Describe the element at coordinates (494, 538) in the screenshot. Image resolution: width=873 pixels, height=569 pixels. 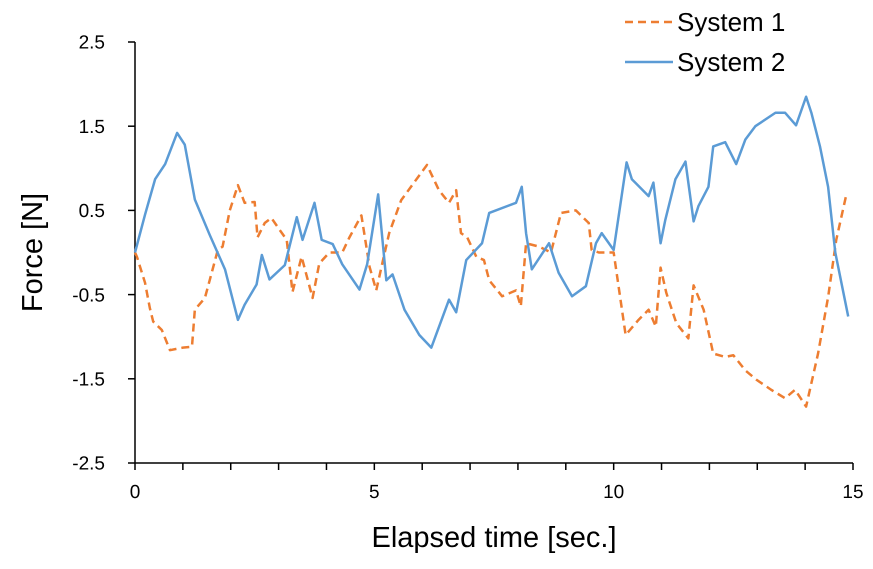
I see `x-axis-title: Elapsed time [sec.]` at that location.